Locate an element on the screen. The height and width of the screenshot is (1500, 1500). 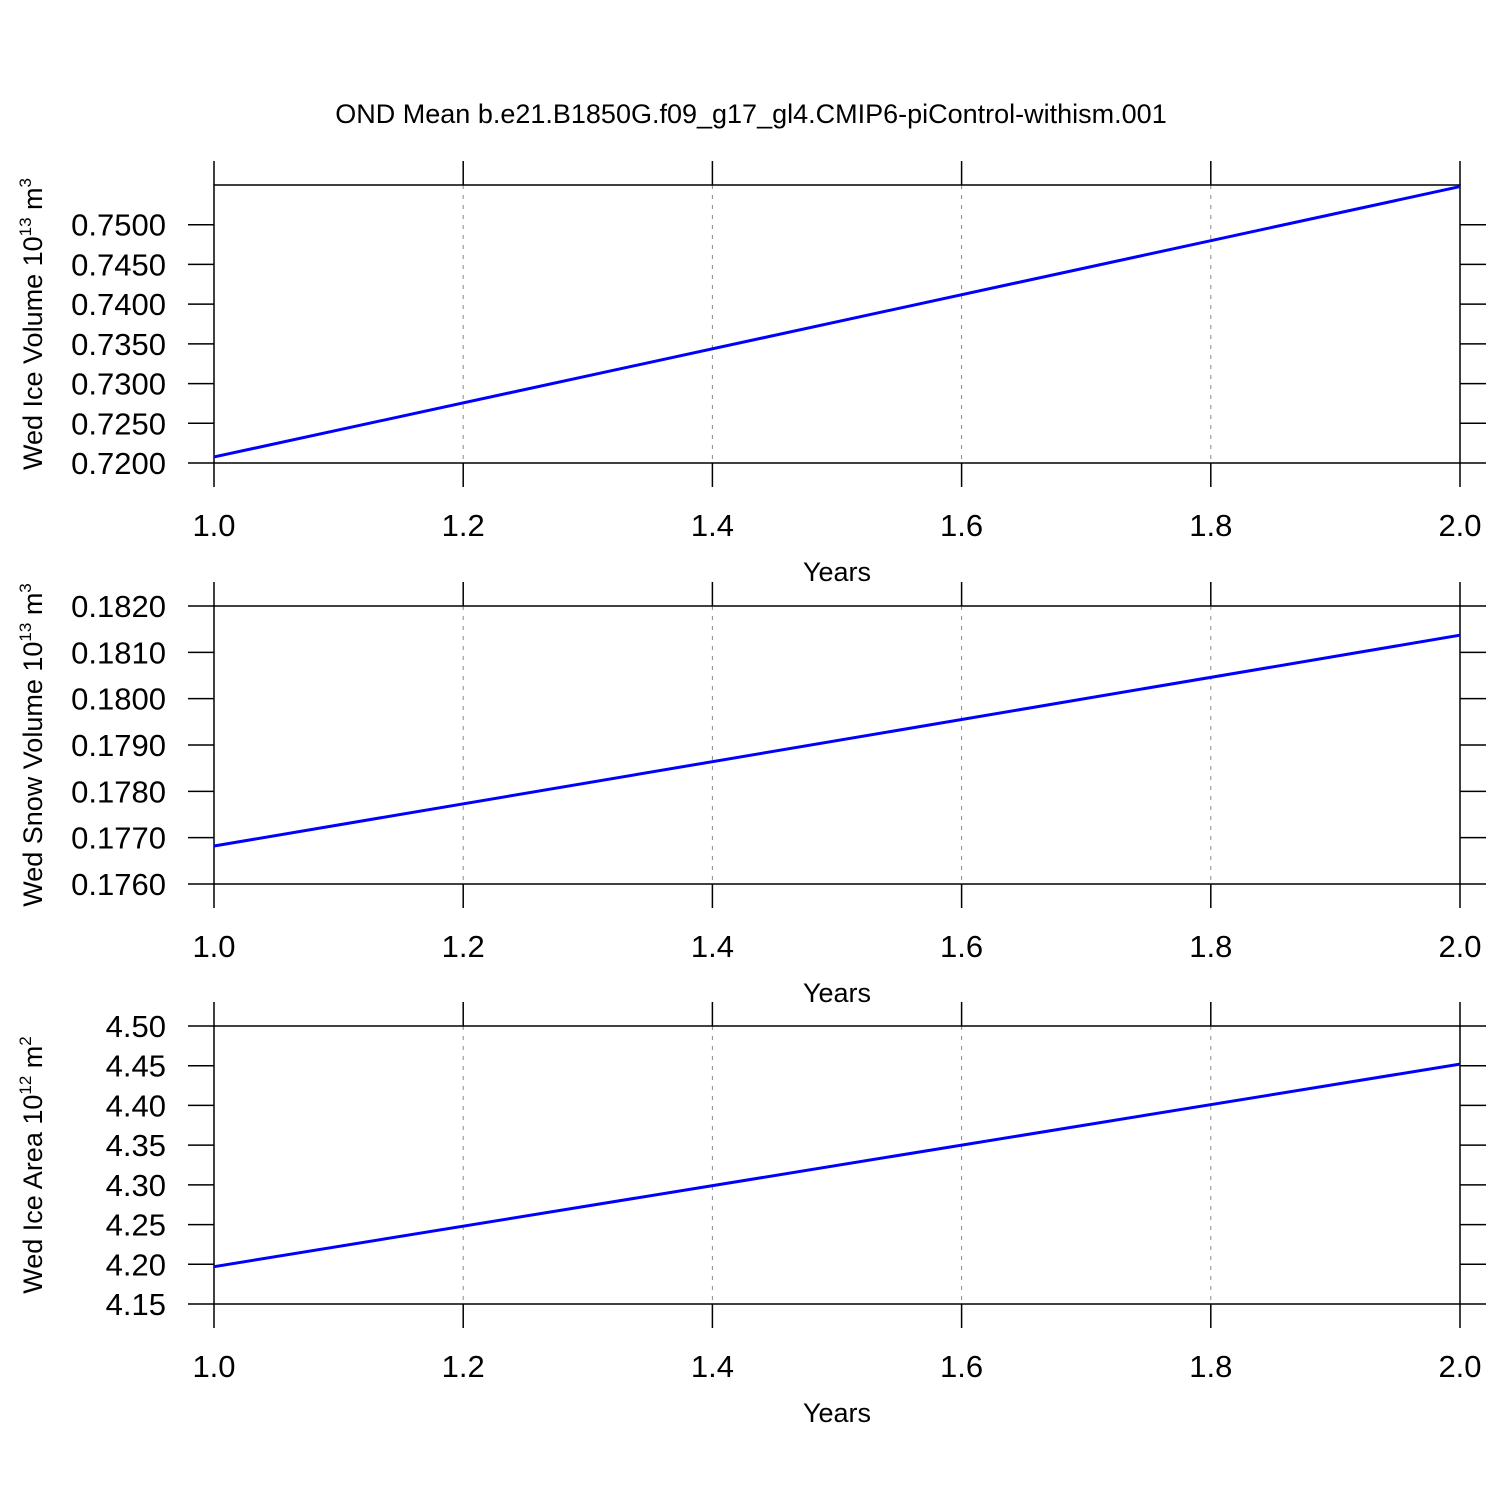
y-axis-title: Wed Ice Area 1012 m2 is located at coordinates (32, 1165).